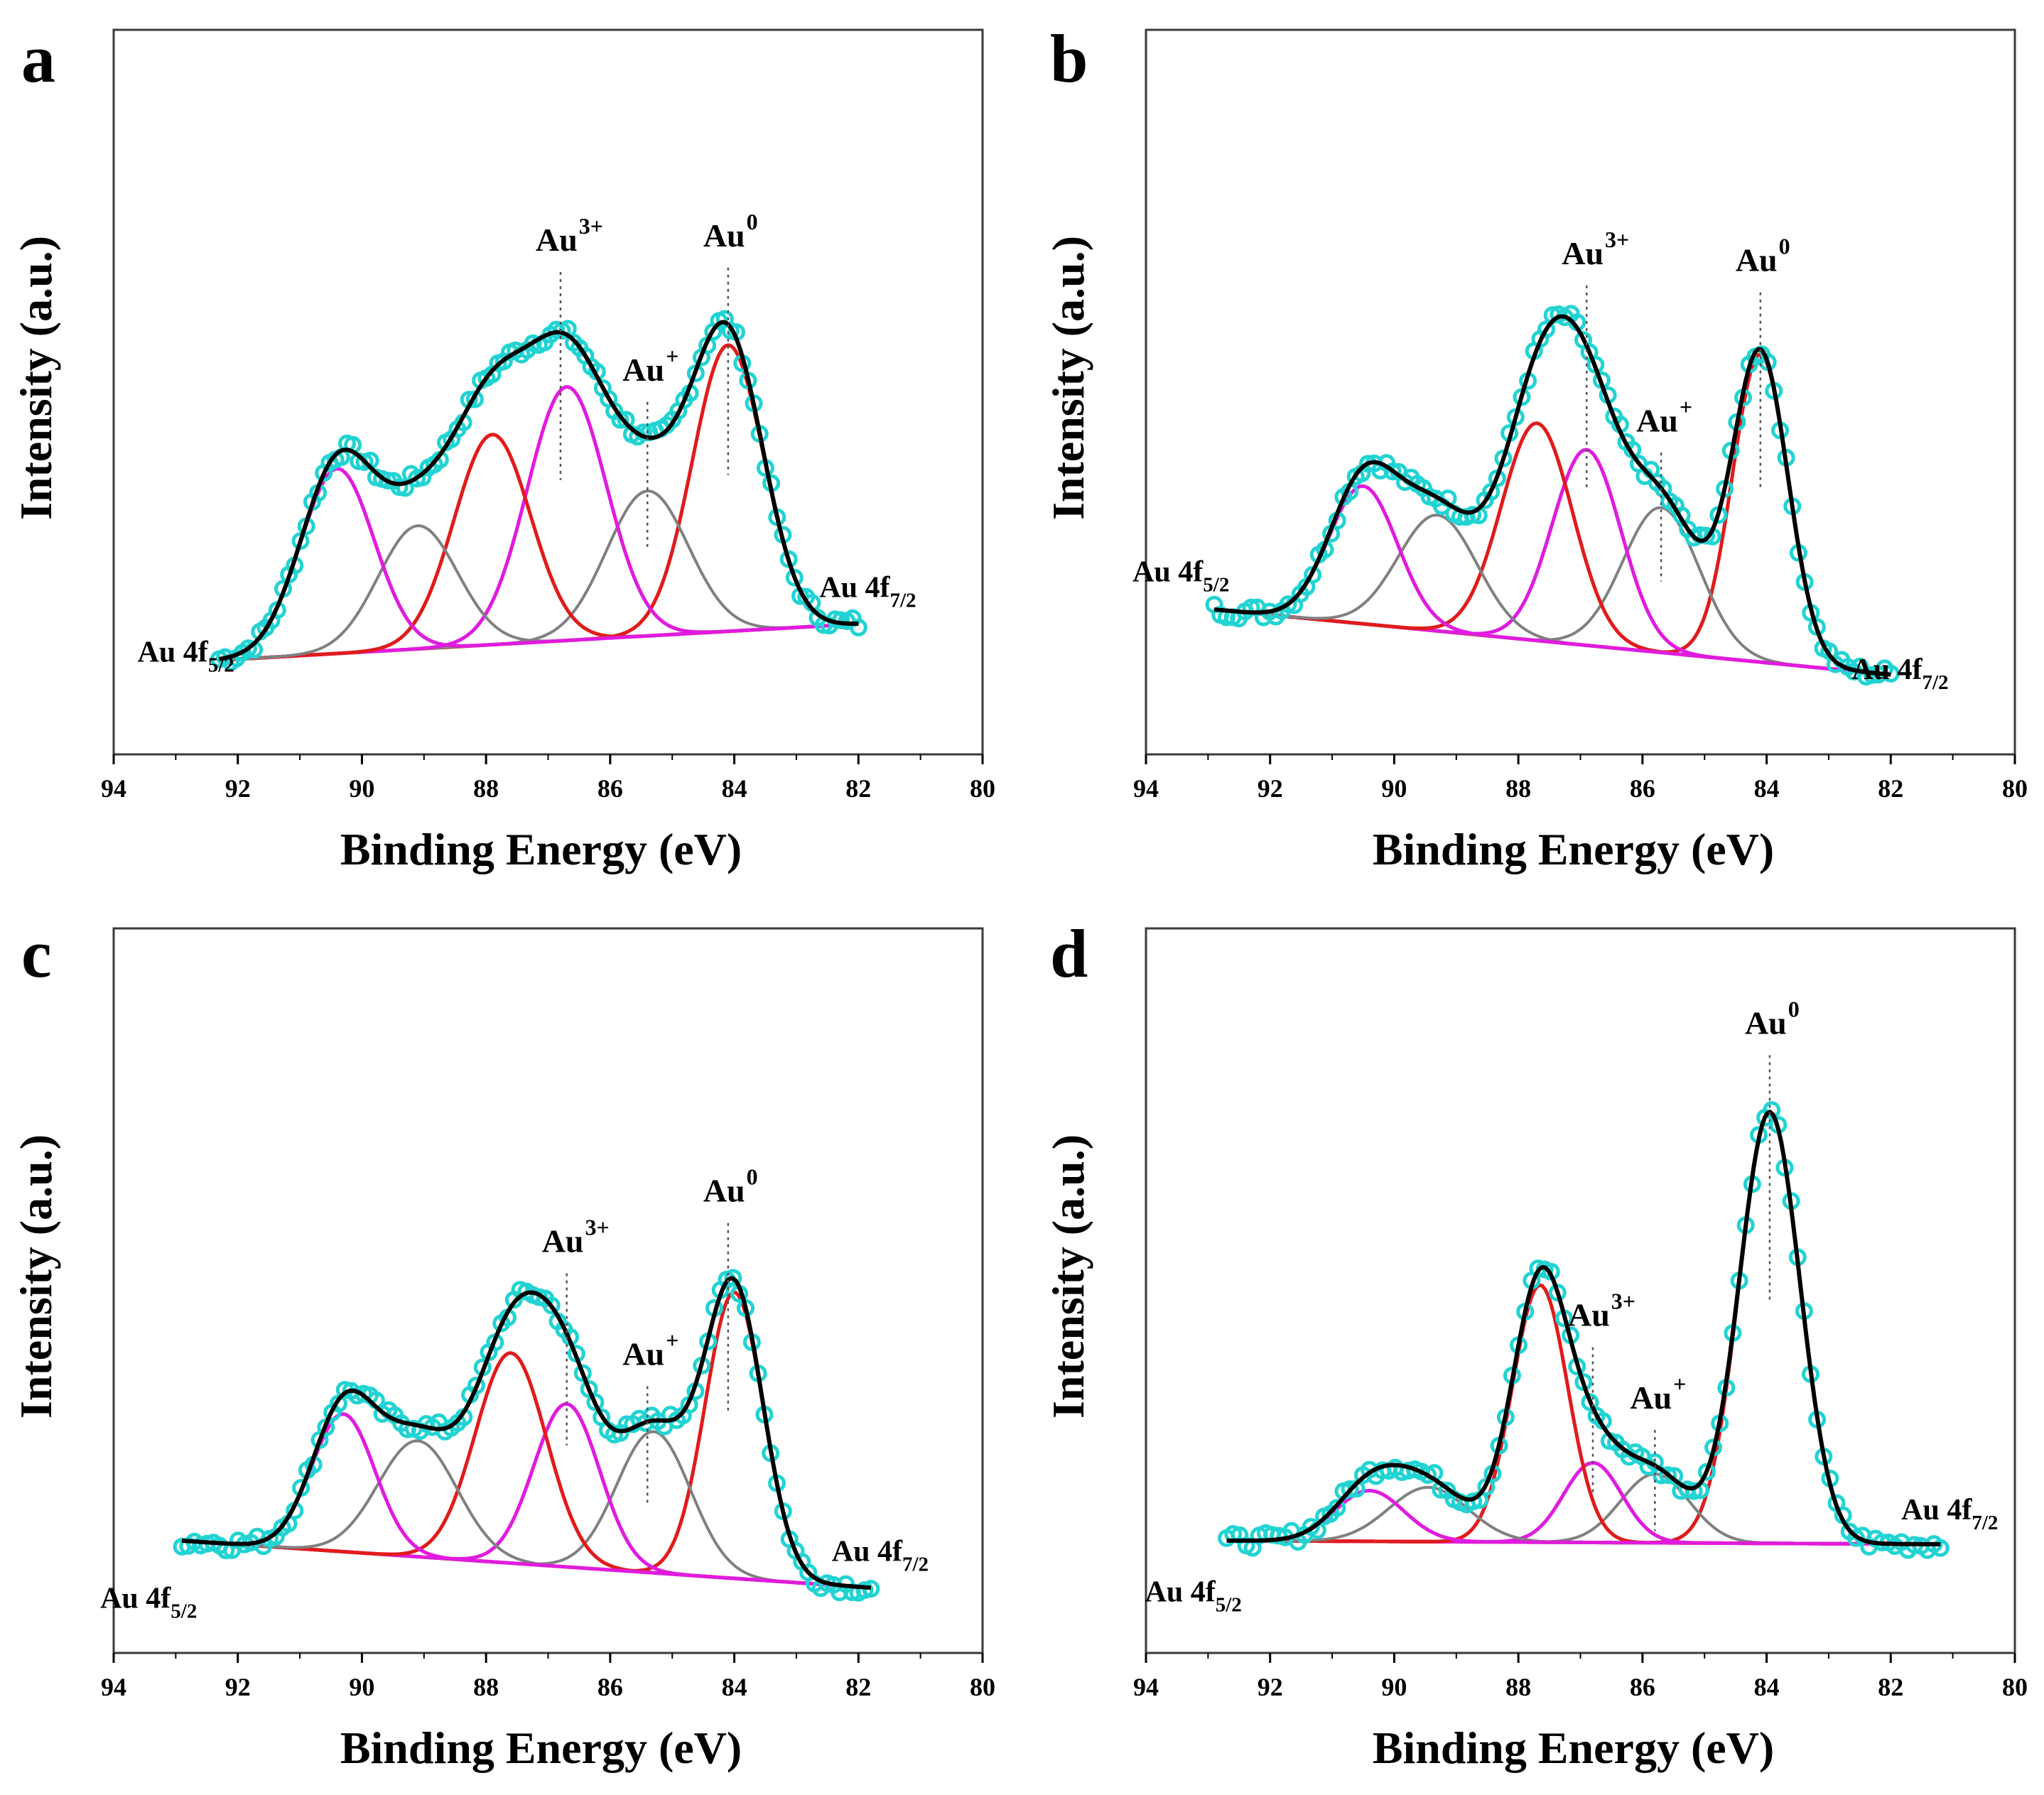 The width and height of the screenshot is (2044, 1795). Describe the element at coordinates (36, 954) in the screenshot. I see `panel-letter: c` at that location.